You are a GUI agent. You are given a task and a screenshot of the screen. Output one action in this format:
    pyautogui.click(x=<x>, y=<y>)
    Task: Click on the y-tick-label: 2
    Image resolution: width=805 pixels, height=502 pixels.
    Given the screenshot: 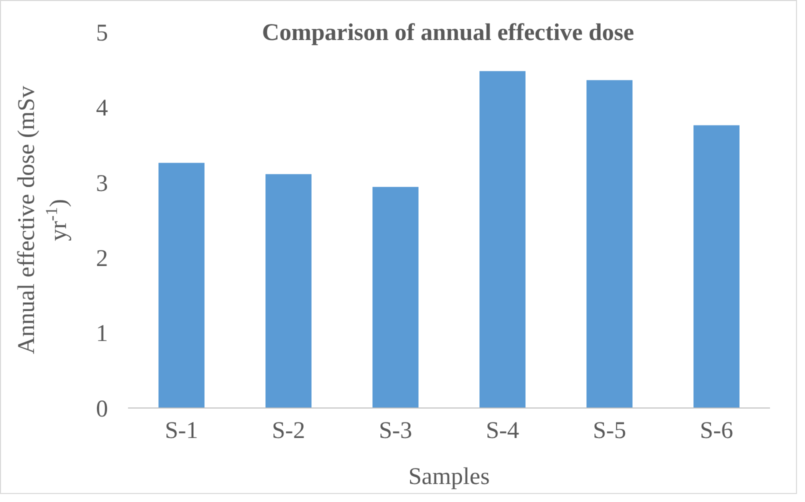 What is the action you would take?
    pyautogui.click(x=102, y=259)
    